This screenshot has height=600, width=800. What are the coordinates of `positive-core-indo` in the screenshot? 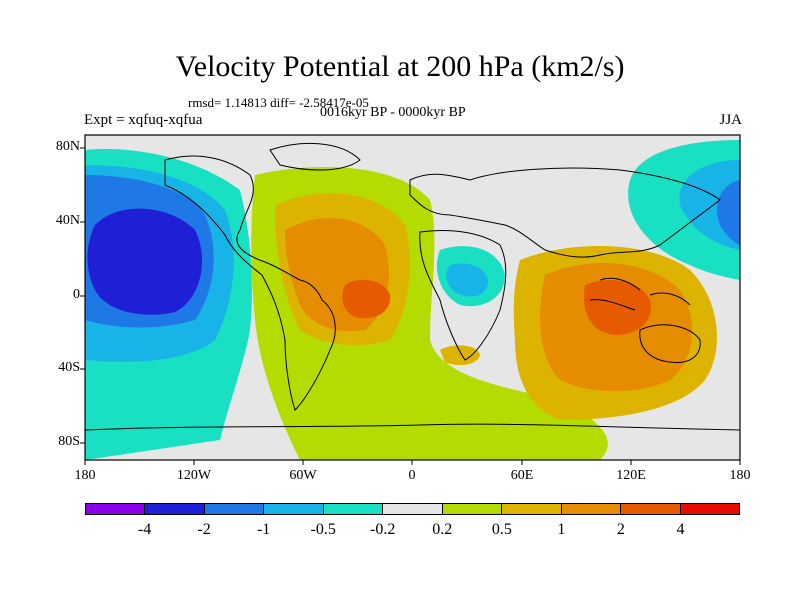 It's located at (617, 307).